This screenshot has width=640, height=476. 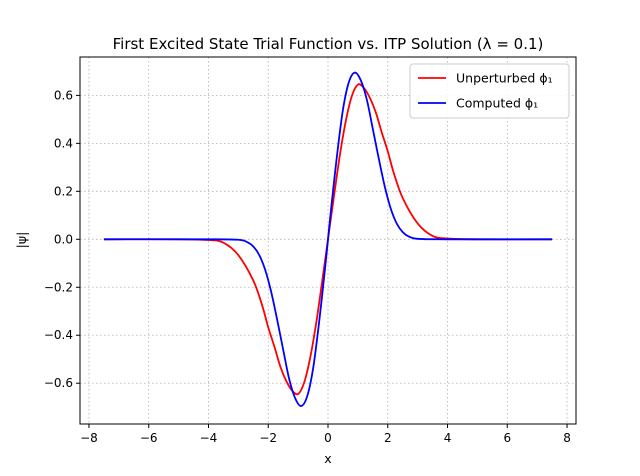 What do you see at coordinates (327, 458) in the screenshot?
I see `x-axis-label: x` at bounding box center [327, 458].